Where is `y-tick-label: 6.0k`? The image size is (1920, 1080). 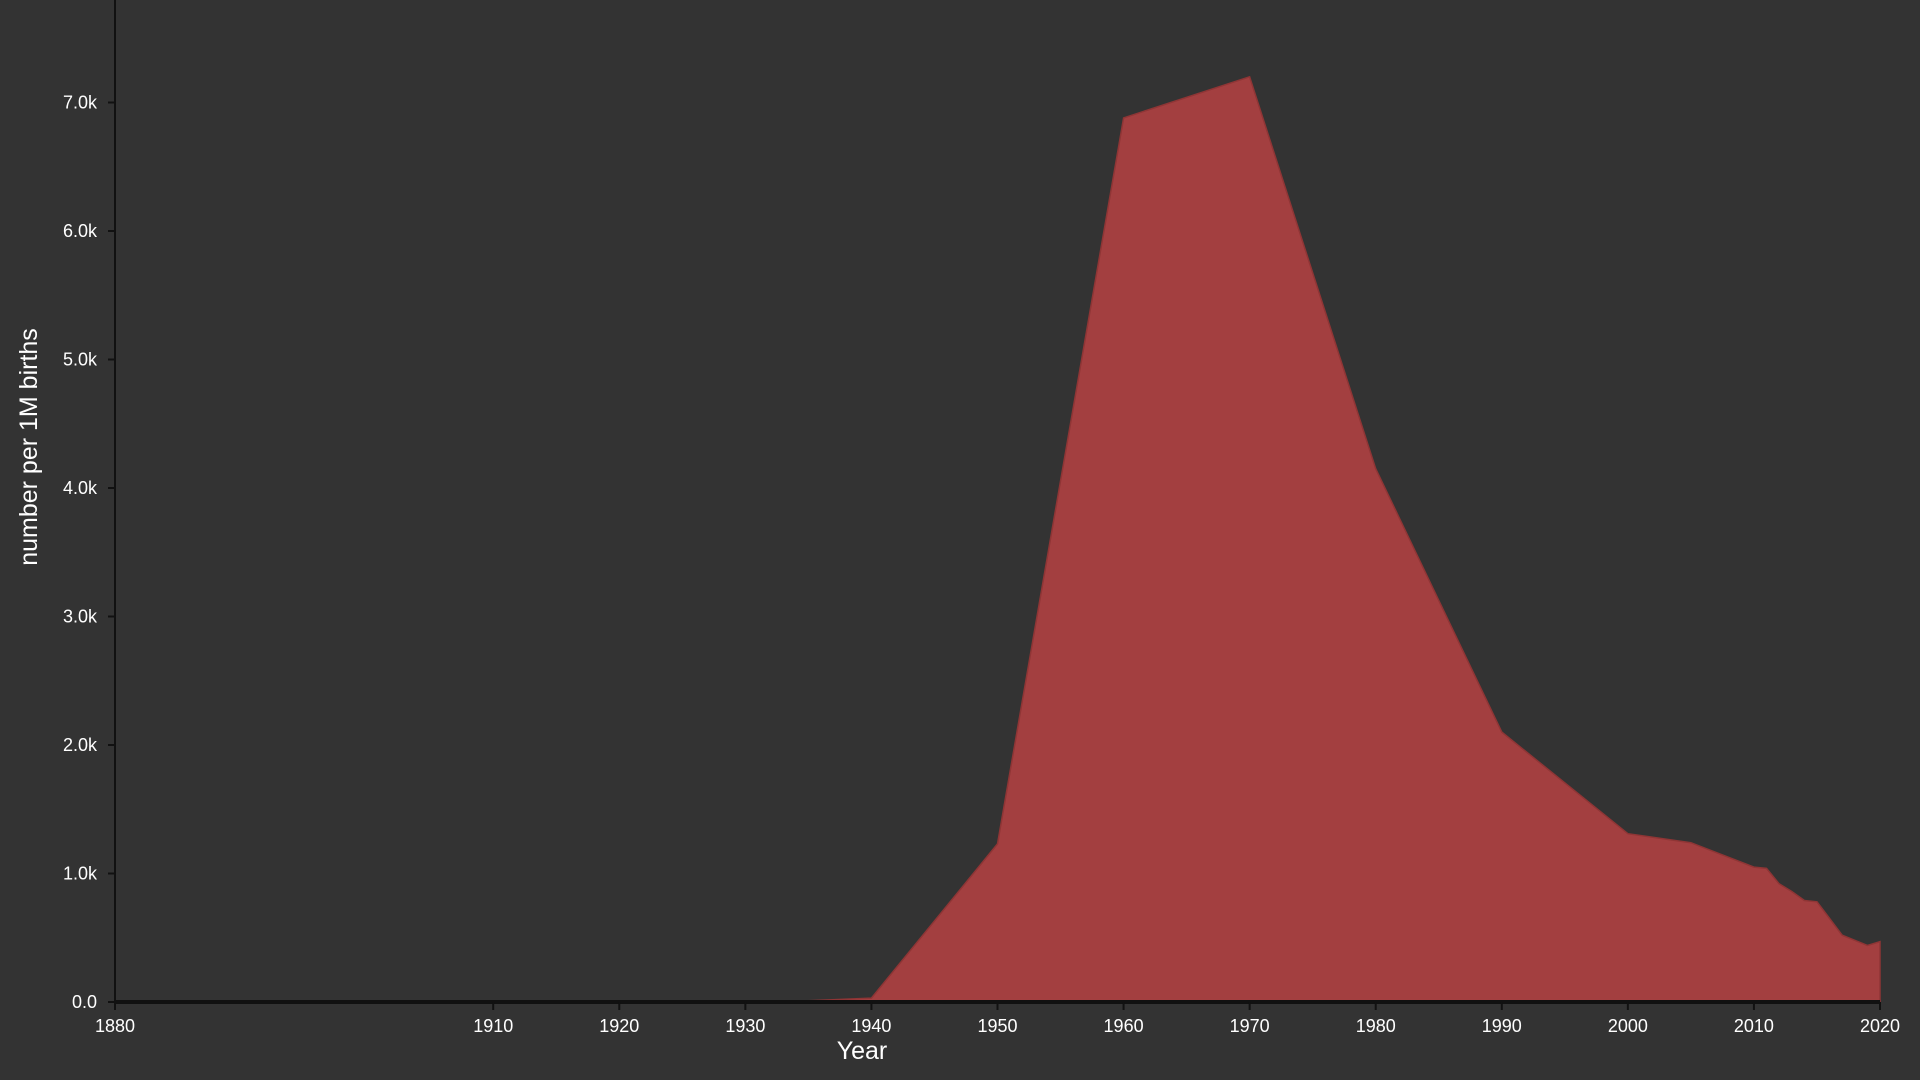 y-tick-label: 6.0k is located at coordinates (80, 231).